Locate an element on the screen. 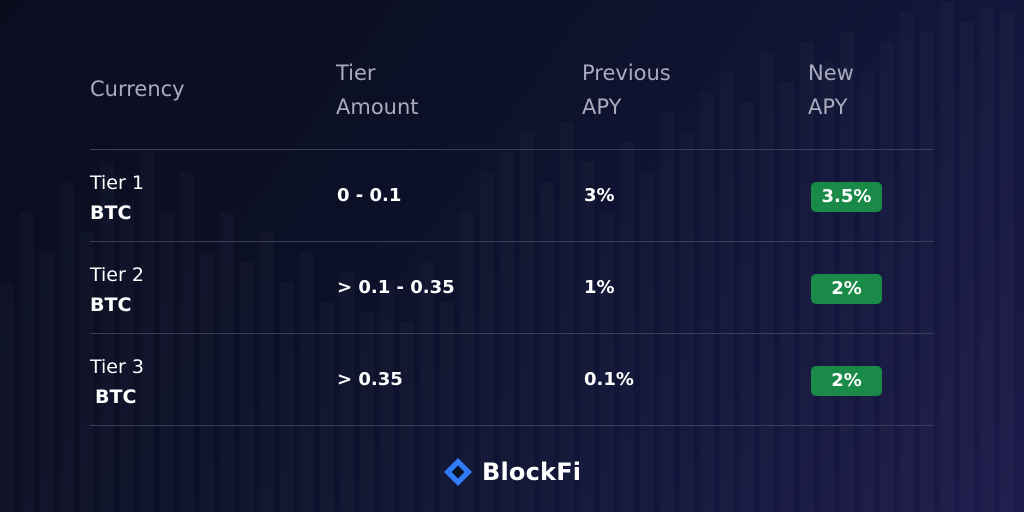  brand-logo: BlockFi is located at coordinates (511, 472).